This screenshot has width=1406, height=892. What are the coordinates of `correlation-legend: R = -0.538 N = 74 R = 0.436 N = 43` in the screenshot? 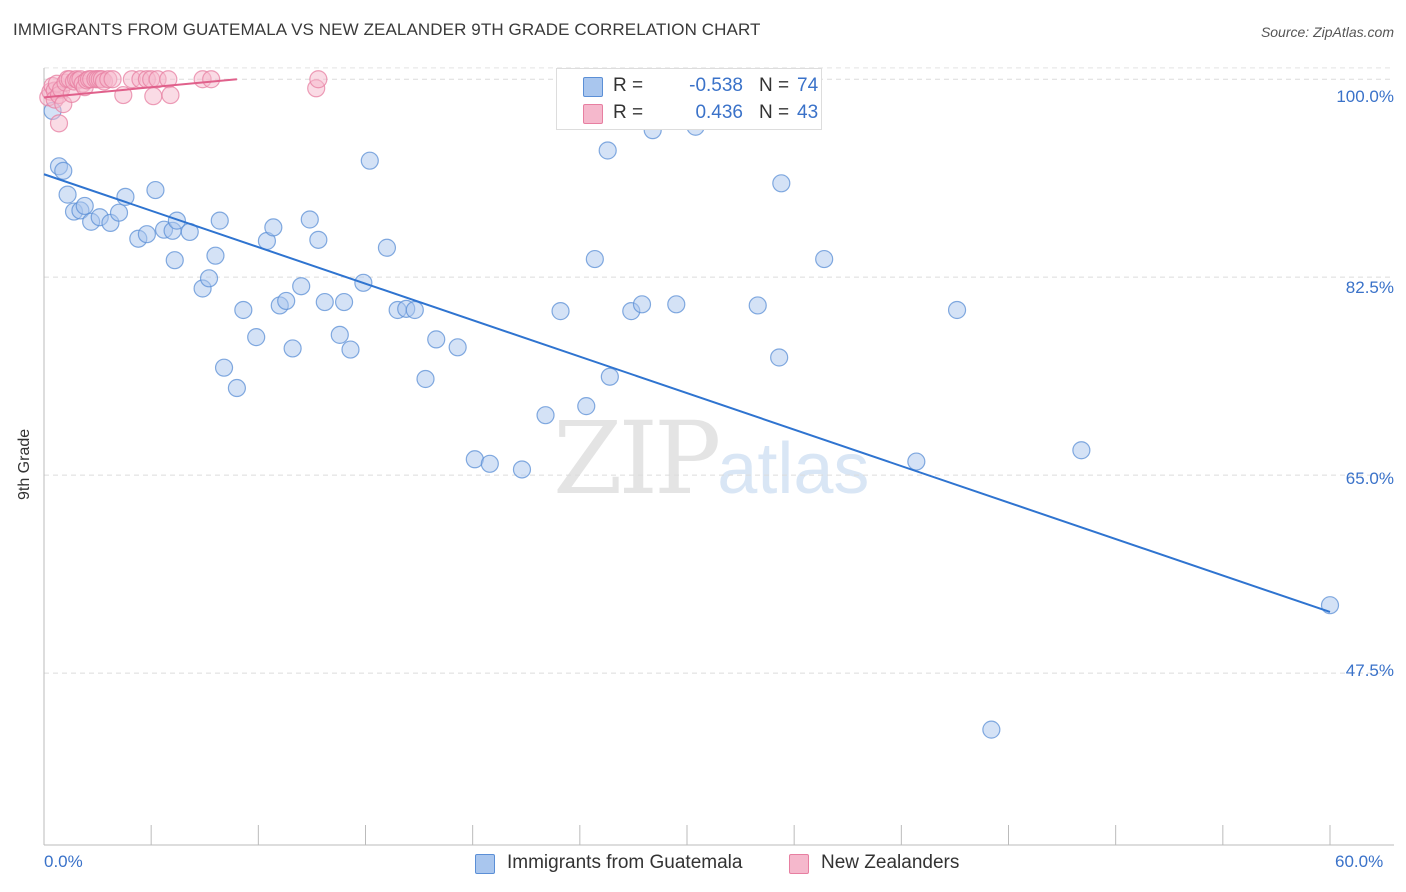 It's located at (689, 99).